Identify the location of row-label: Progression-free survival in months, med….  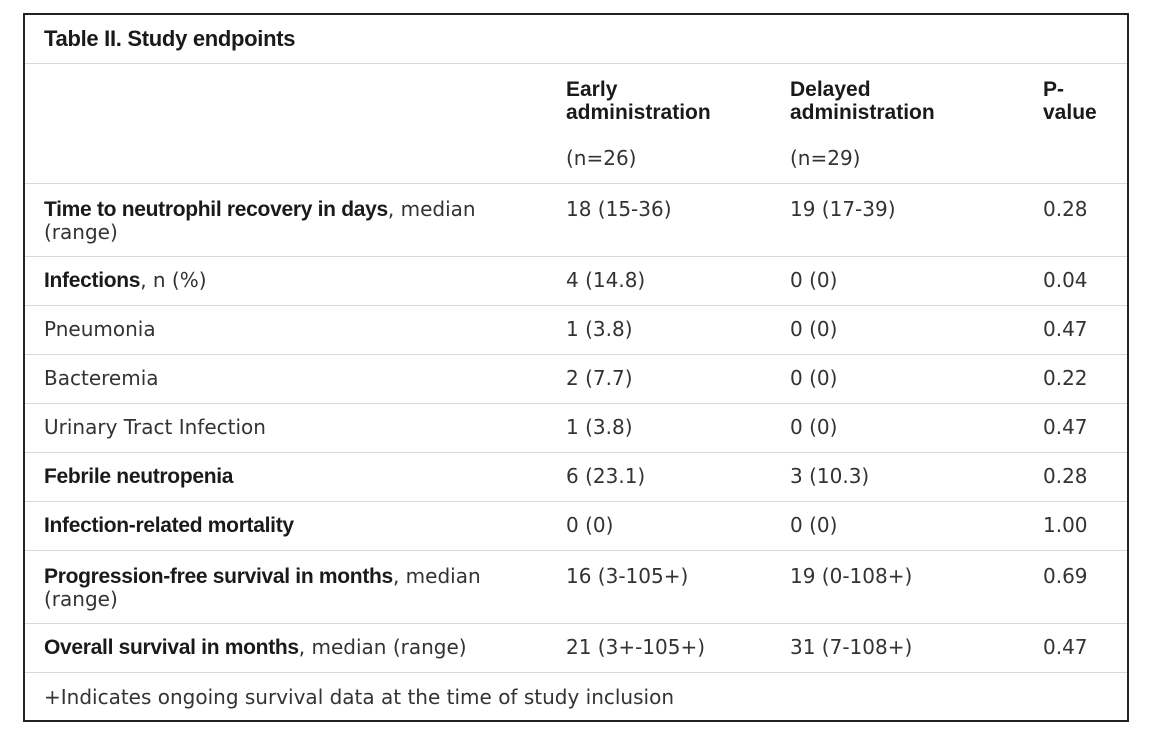
(284, 588).